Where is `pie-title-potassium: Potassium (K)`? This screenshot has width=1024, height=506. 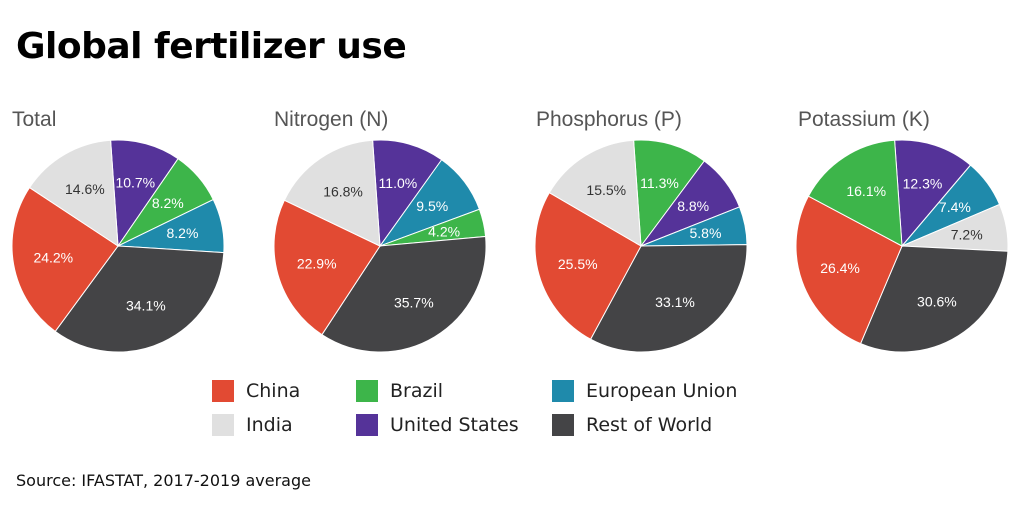 pie-title-potassium: Potassium (K) is located at coordinates (864, 119).